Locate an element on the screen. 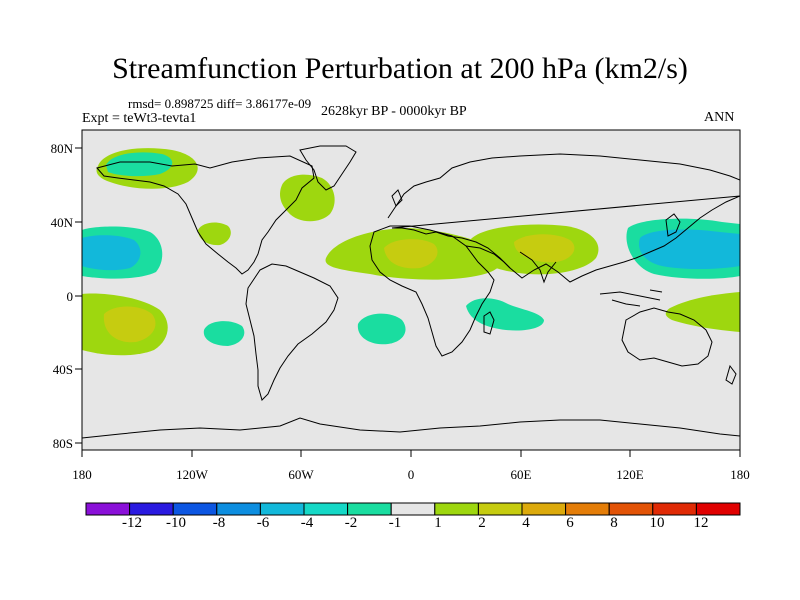  diff-value: 3.86177e-09 is located at coordinates (278, 103).